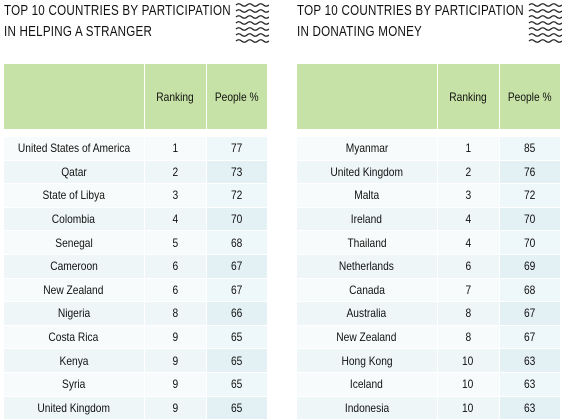 This screenshot has height=420, width=564. What do you see at coordinates (236, 149) in the screenshot?
I see `cell-people-percent: 77` at bounding box center [236, 149].